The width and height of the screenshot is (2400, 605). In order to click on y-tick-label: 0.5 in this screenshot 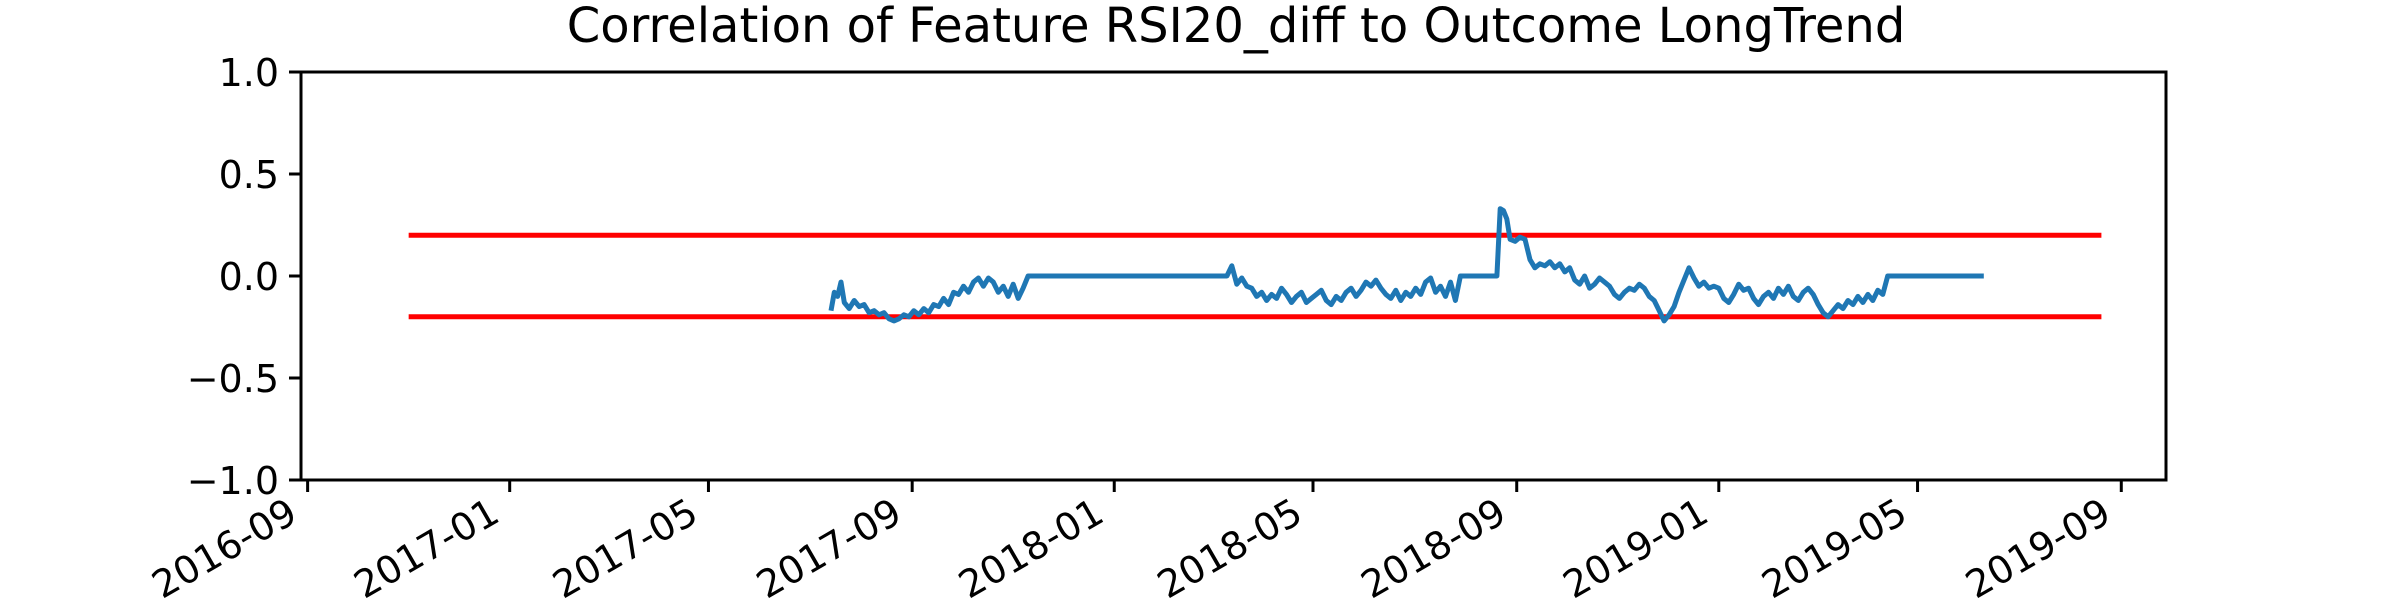, I will do `click(249, 175)`.